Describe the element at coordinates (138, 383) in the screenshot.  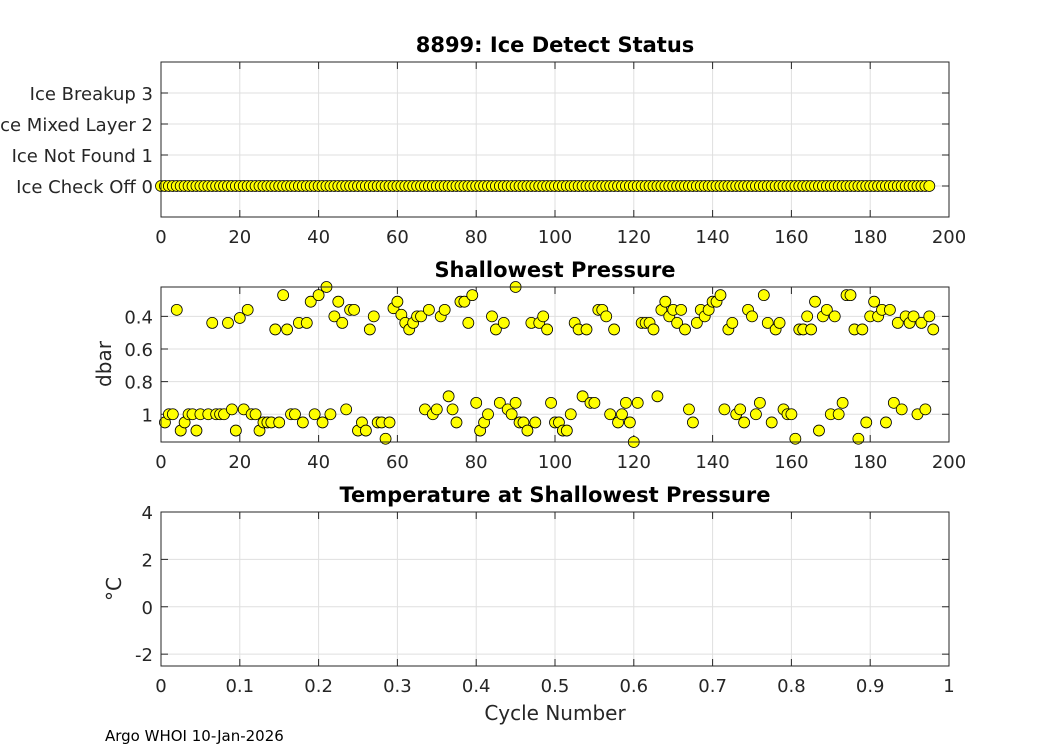
I see `y-tick-label: 0.8` at that location.